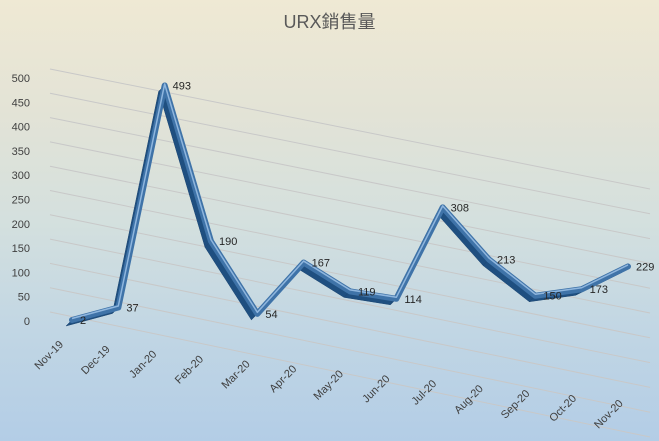 Image resolution: width=659 pixels, height=441 pixels. Describe the element at coordinates (413, 300) in the screenshot. I see `data-label: 114` at that location.